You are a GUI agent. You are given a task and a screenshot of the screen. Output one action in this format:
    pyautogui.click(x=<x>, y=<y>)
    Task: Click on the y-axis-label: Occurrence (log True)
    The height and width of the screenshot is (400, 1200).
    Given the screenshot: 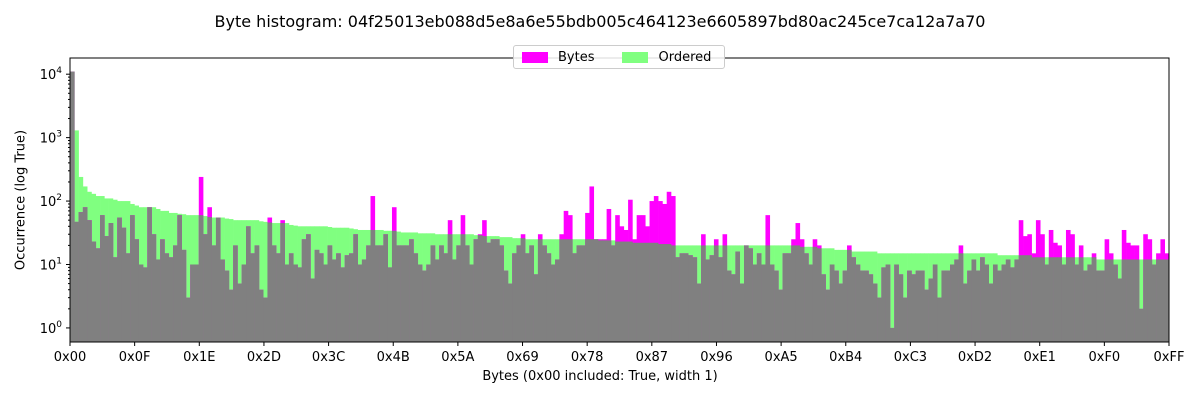 What is the action you would take?
    pyautogui.click(x=21, y=200)
    